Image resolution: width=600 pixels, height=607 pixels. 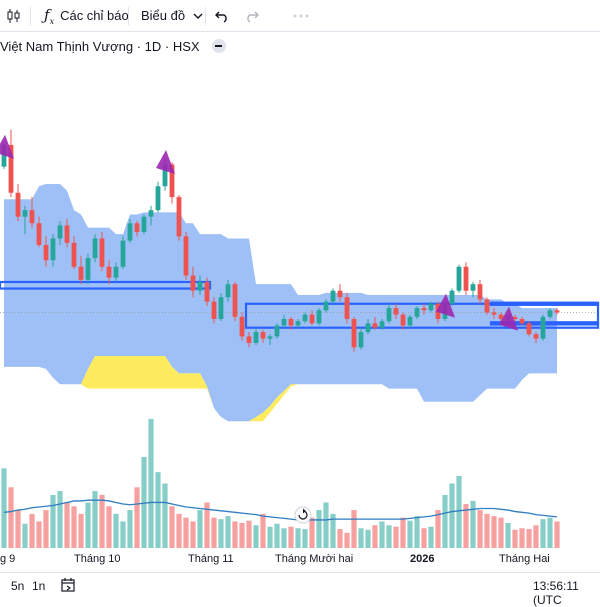 What do you see at coordinates (18, 586) in the screenshot?
I see `range-5n-button: 5n` at bounding box center [18, 586].